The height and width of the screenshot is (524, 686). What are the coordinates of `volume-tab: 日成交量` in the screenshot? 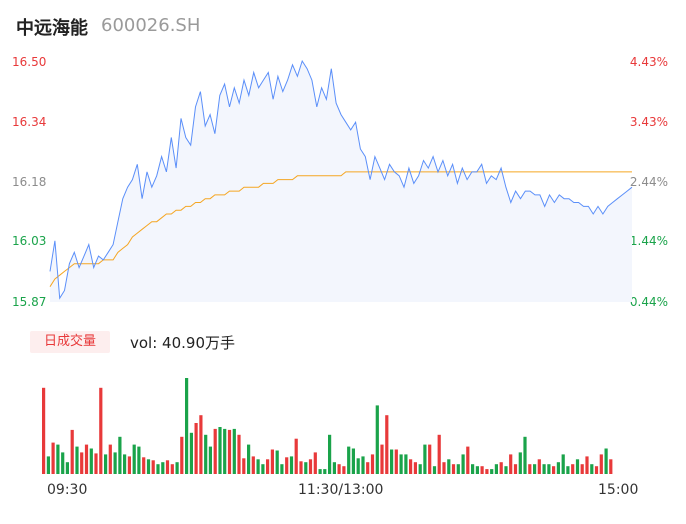 It's located at (70, 342).